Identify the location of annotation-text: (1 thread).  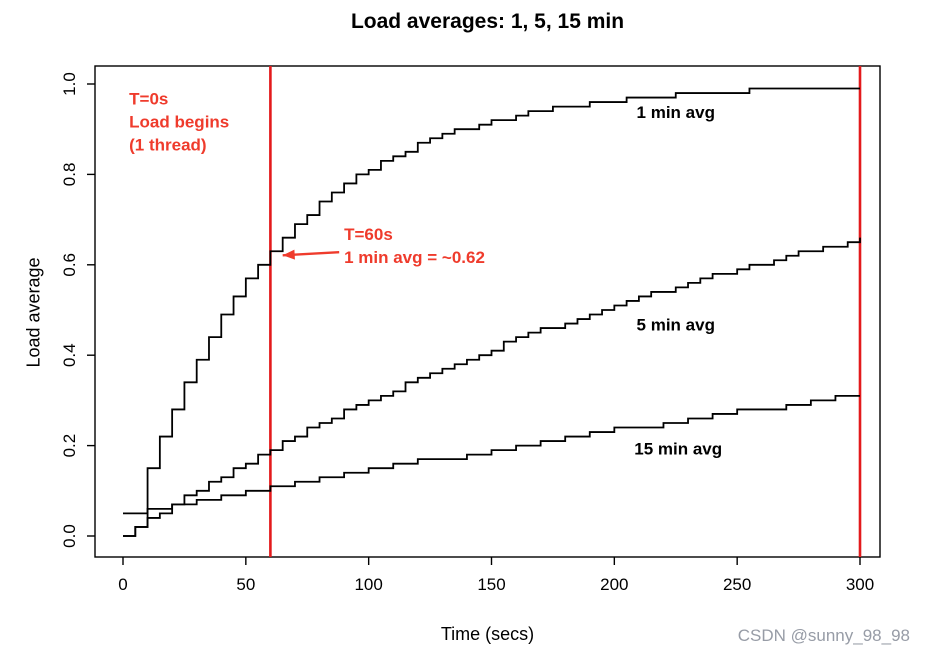
(167, 144).